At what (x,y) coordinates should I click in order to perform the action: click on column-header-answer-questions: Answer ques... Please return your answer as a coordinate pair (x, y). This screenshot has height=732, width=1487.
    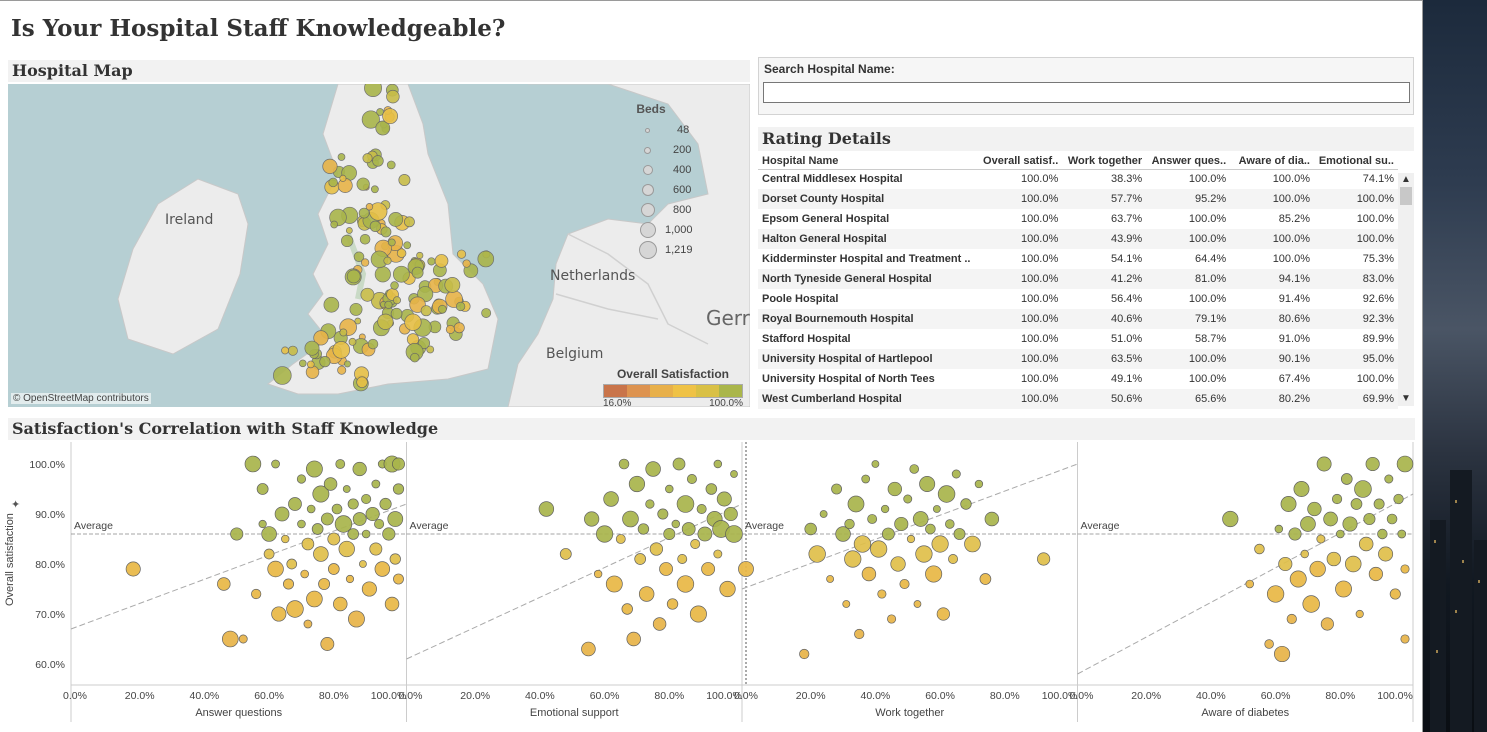
    Looking at the image, I should click on (1188, 161).